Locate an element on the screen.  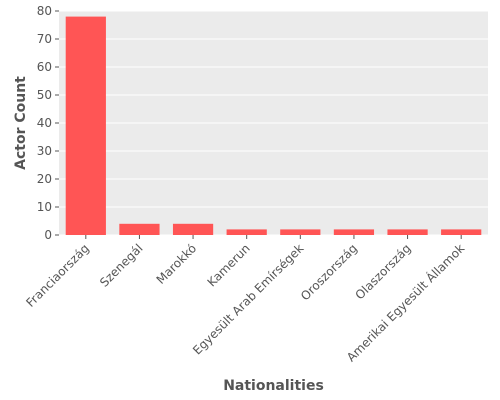
y-axis-ticks: 0 10 20 30 40 50 60 70 80 is located at coordinates (48, 123).